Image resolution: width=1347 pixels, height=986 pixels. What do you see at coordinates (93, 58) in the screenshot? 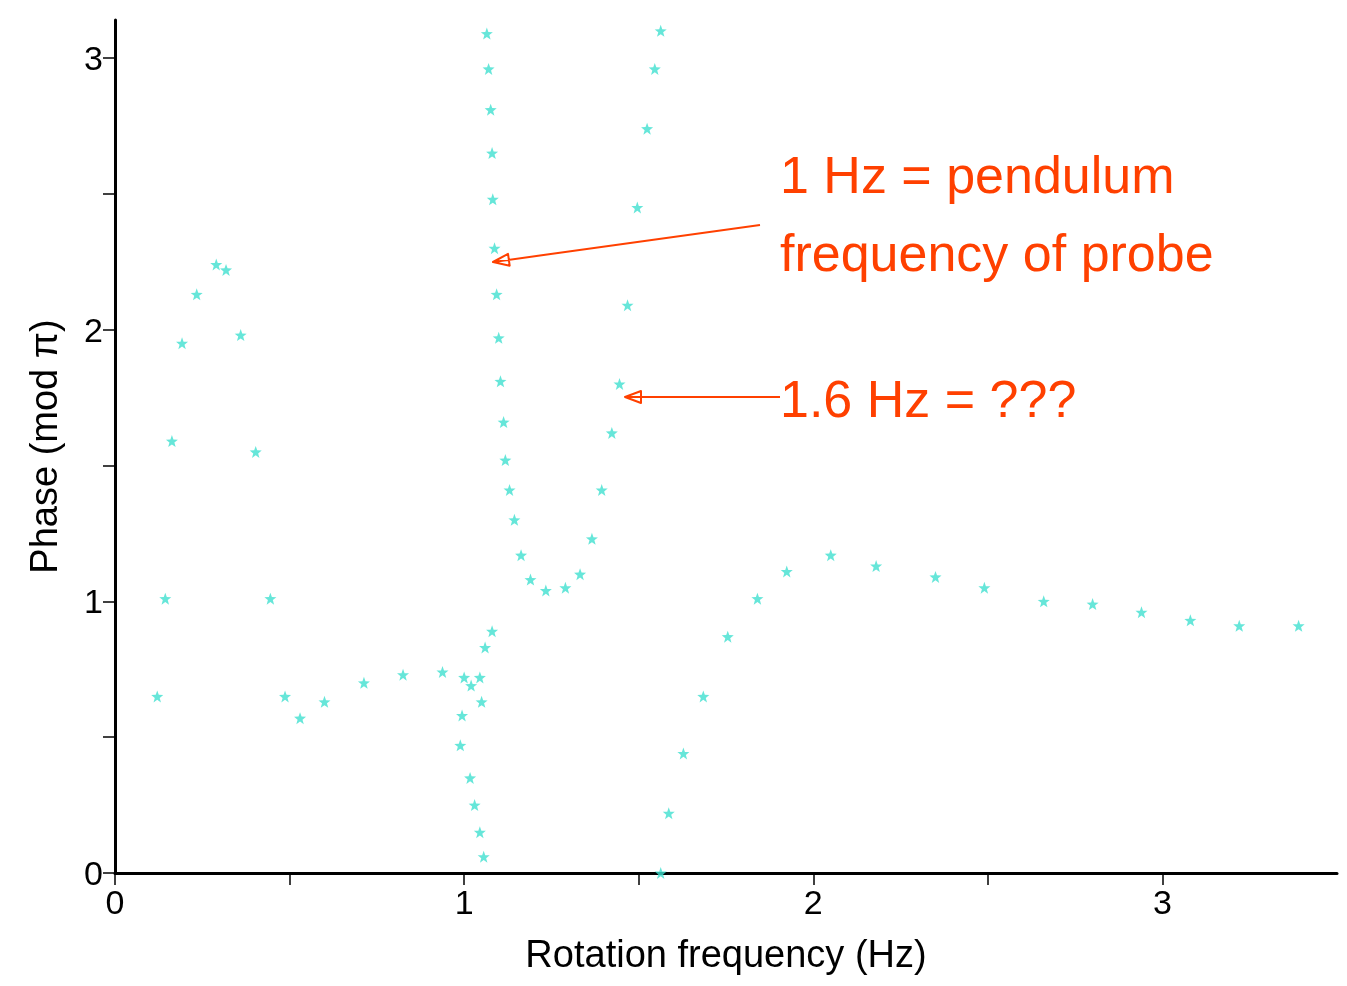
I see `y-tick-label: 3` at bounding box center [93, 58].